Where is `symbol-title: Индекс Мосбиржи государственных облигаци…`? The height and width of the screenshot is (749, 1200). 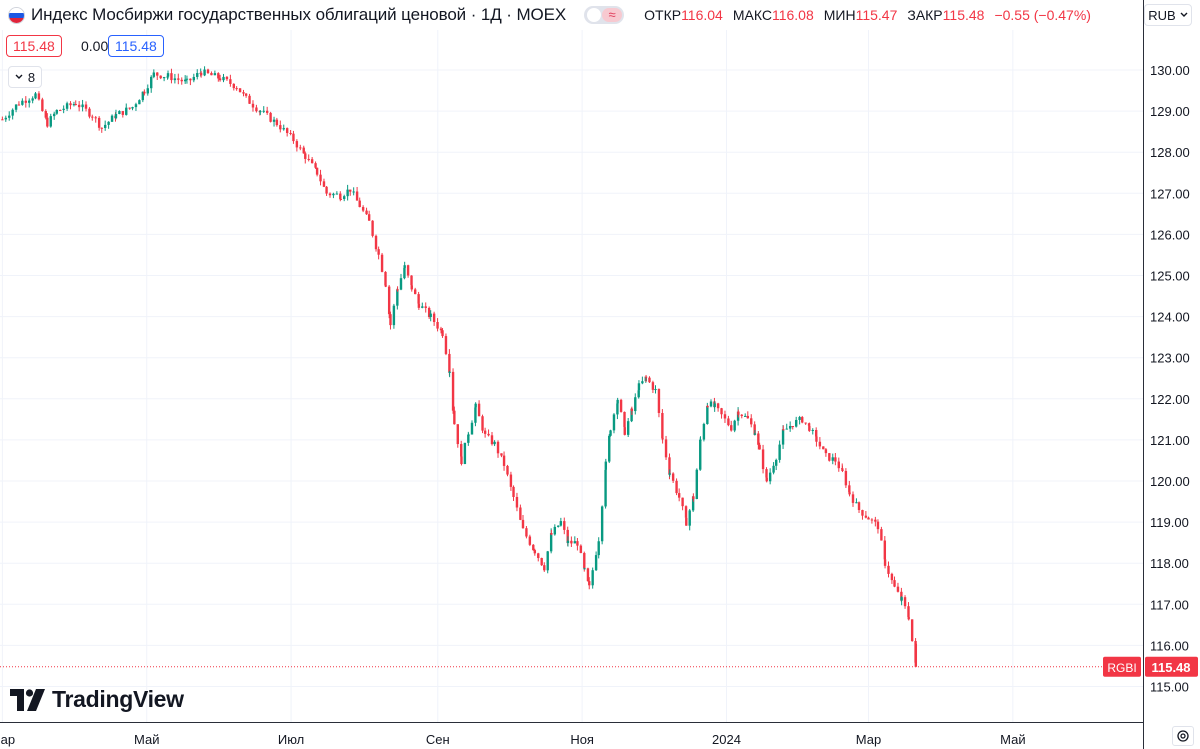
symbol-title: Индекс Мосбиржи государственных облигаци… is located at coordinates (299, 14).